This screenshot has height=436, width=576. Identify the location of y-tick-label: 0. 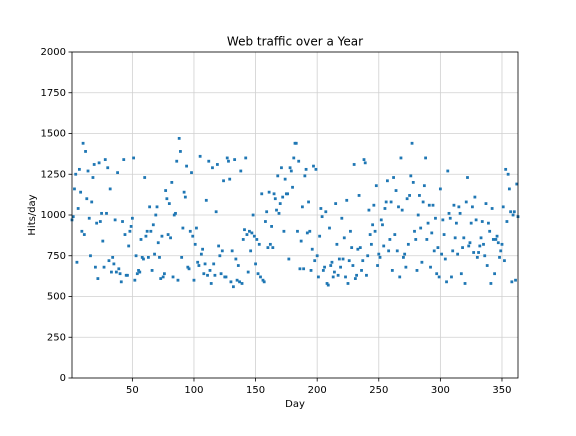
(63, 378).